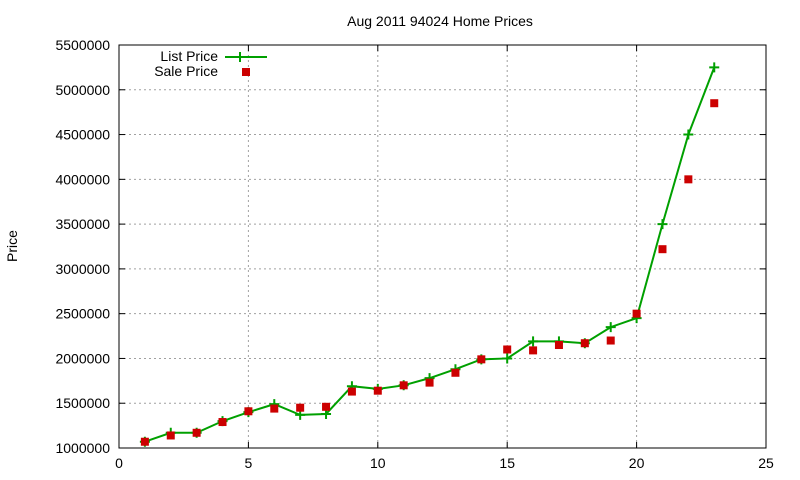 The image size is (800, 480). What do you see at coordinates (444, 463) in the screenshot?
I see `x-tick-labels: 0 5 10 15 20 25` at bounding box center [444, 463].